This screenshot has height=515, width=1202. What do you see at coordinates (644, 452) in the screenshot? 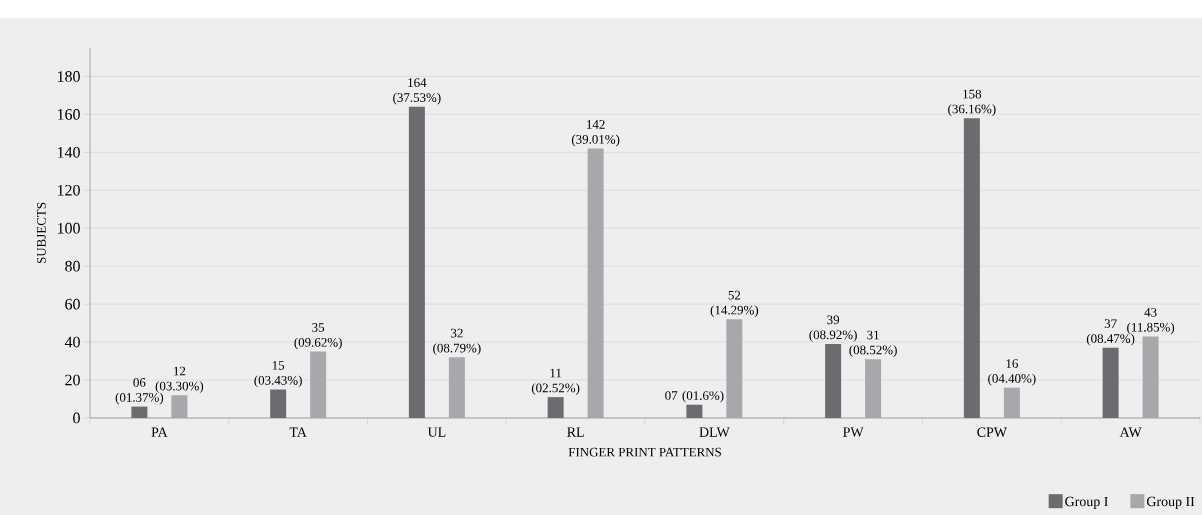
I see `x-axis-title: FINGER PRINT PATTERNS` at bounding box center [644, 452].